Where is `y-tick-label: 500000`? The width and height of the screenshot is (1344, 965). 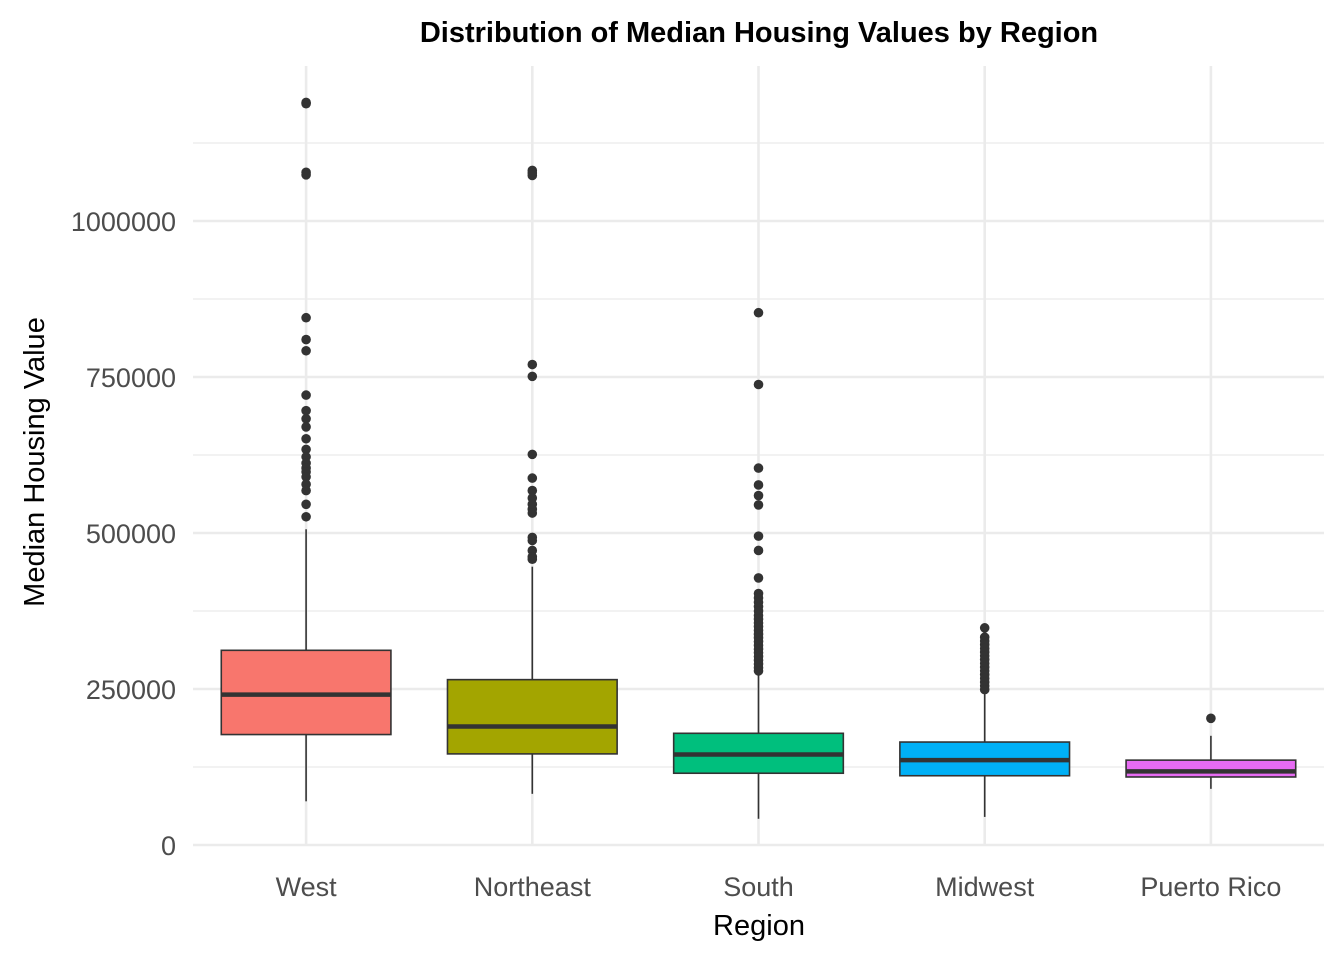 y-tick-label: 500000 is located at coordinates (131, 534).